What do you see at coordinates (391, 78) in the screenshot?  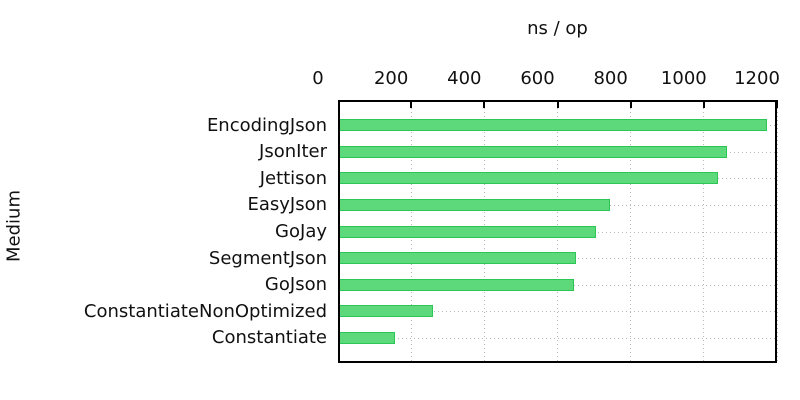 I see `x-tick-label: 200` at bounding box center [391, 78].